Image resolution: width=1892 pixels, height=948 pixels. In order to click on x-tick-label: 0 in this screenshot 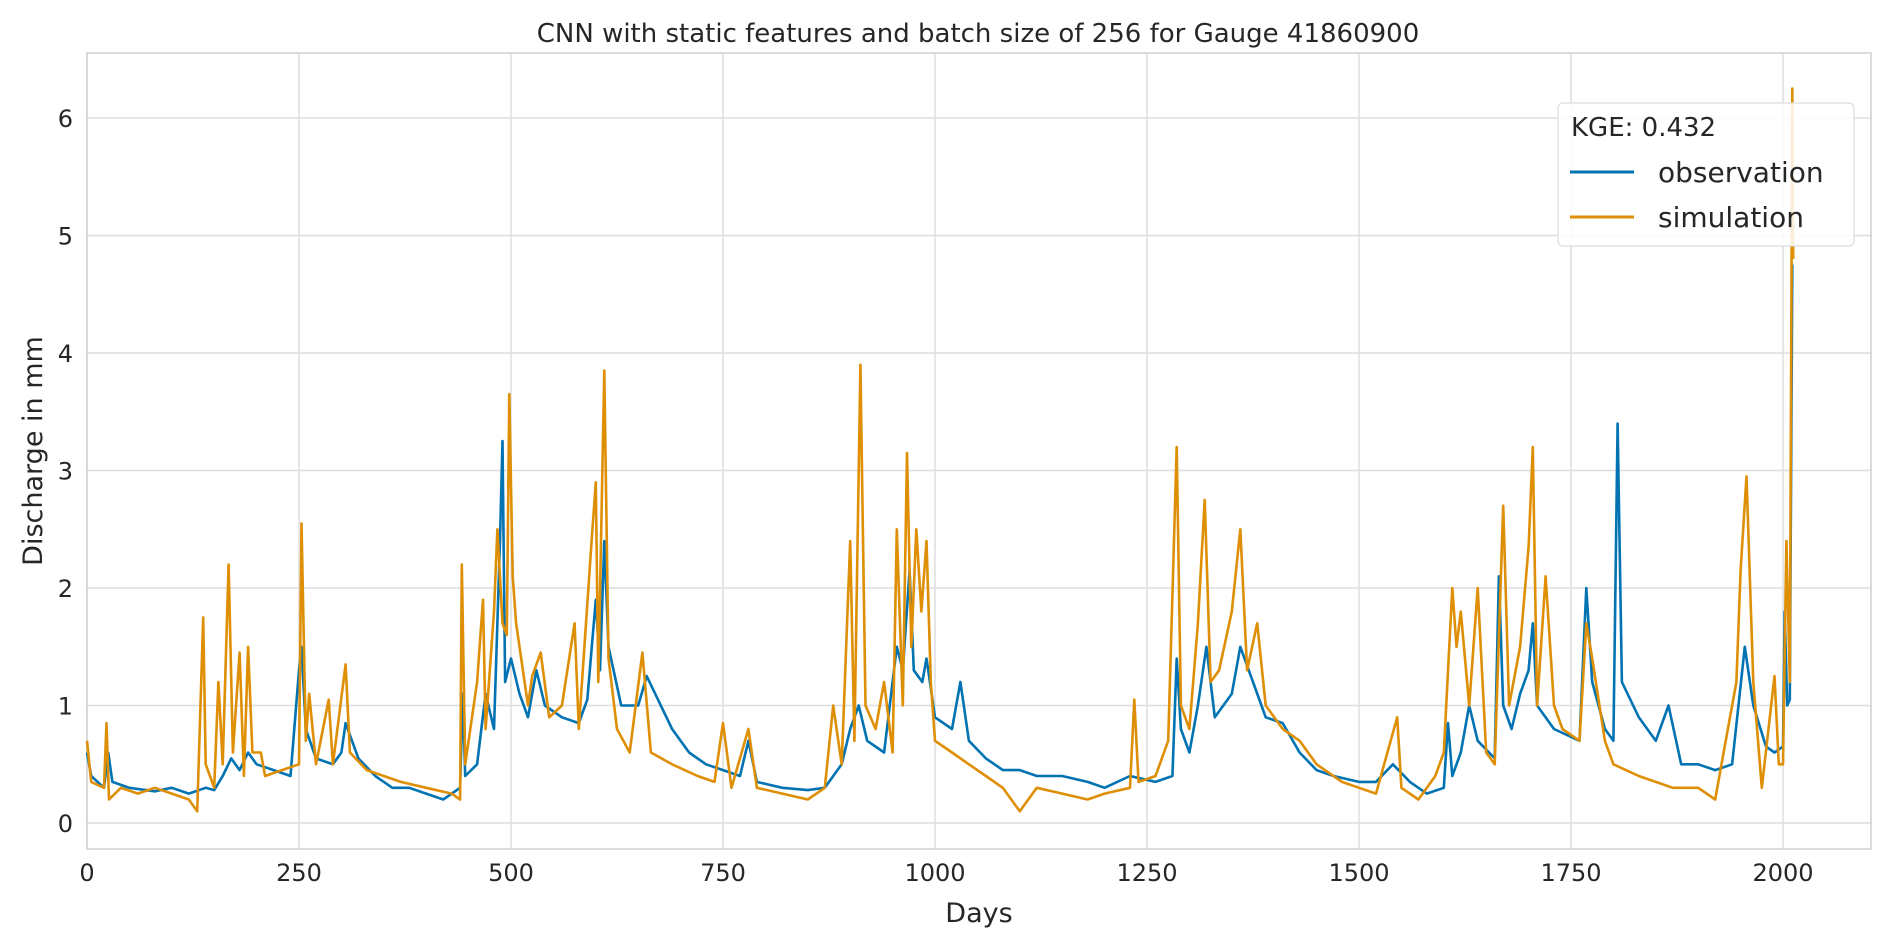, I will do `click(86, 873)`.